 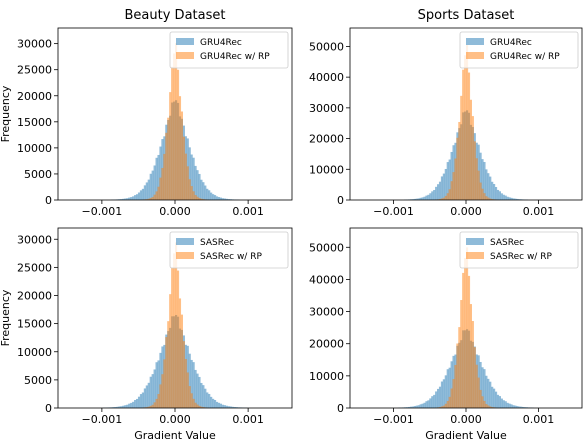 What do you see at coordinates (393, 419) in the screenshot?
I see `x-tick-label: −0.001` at bounding box center [393, 419].